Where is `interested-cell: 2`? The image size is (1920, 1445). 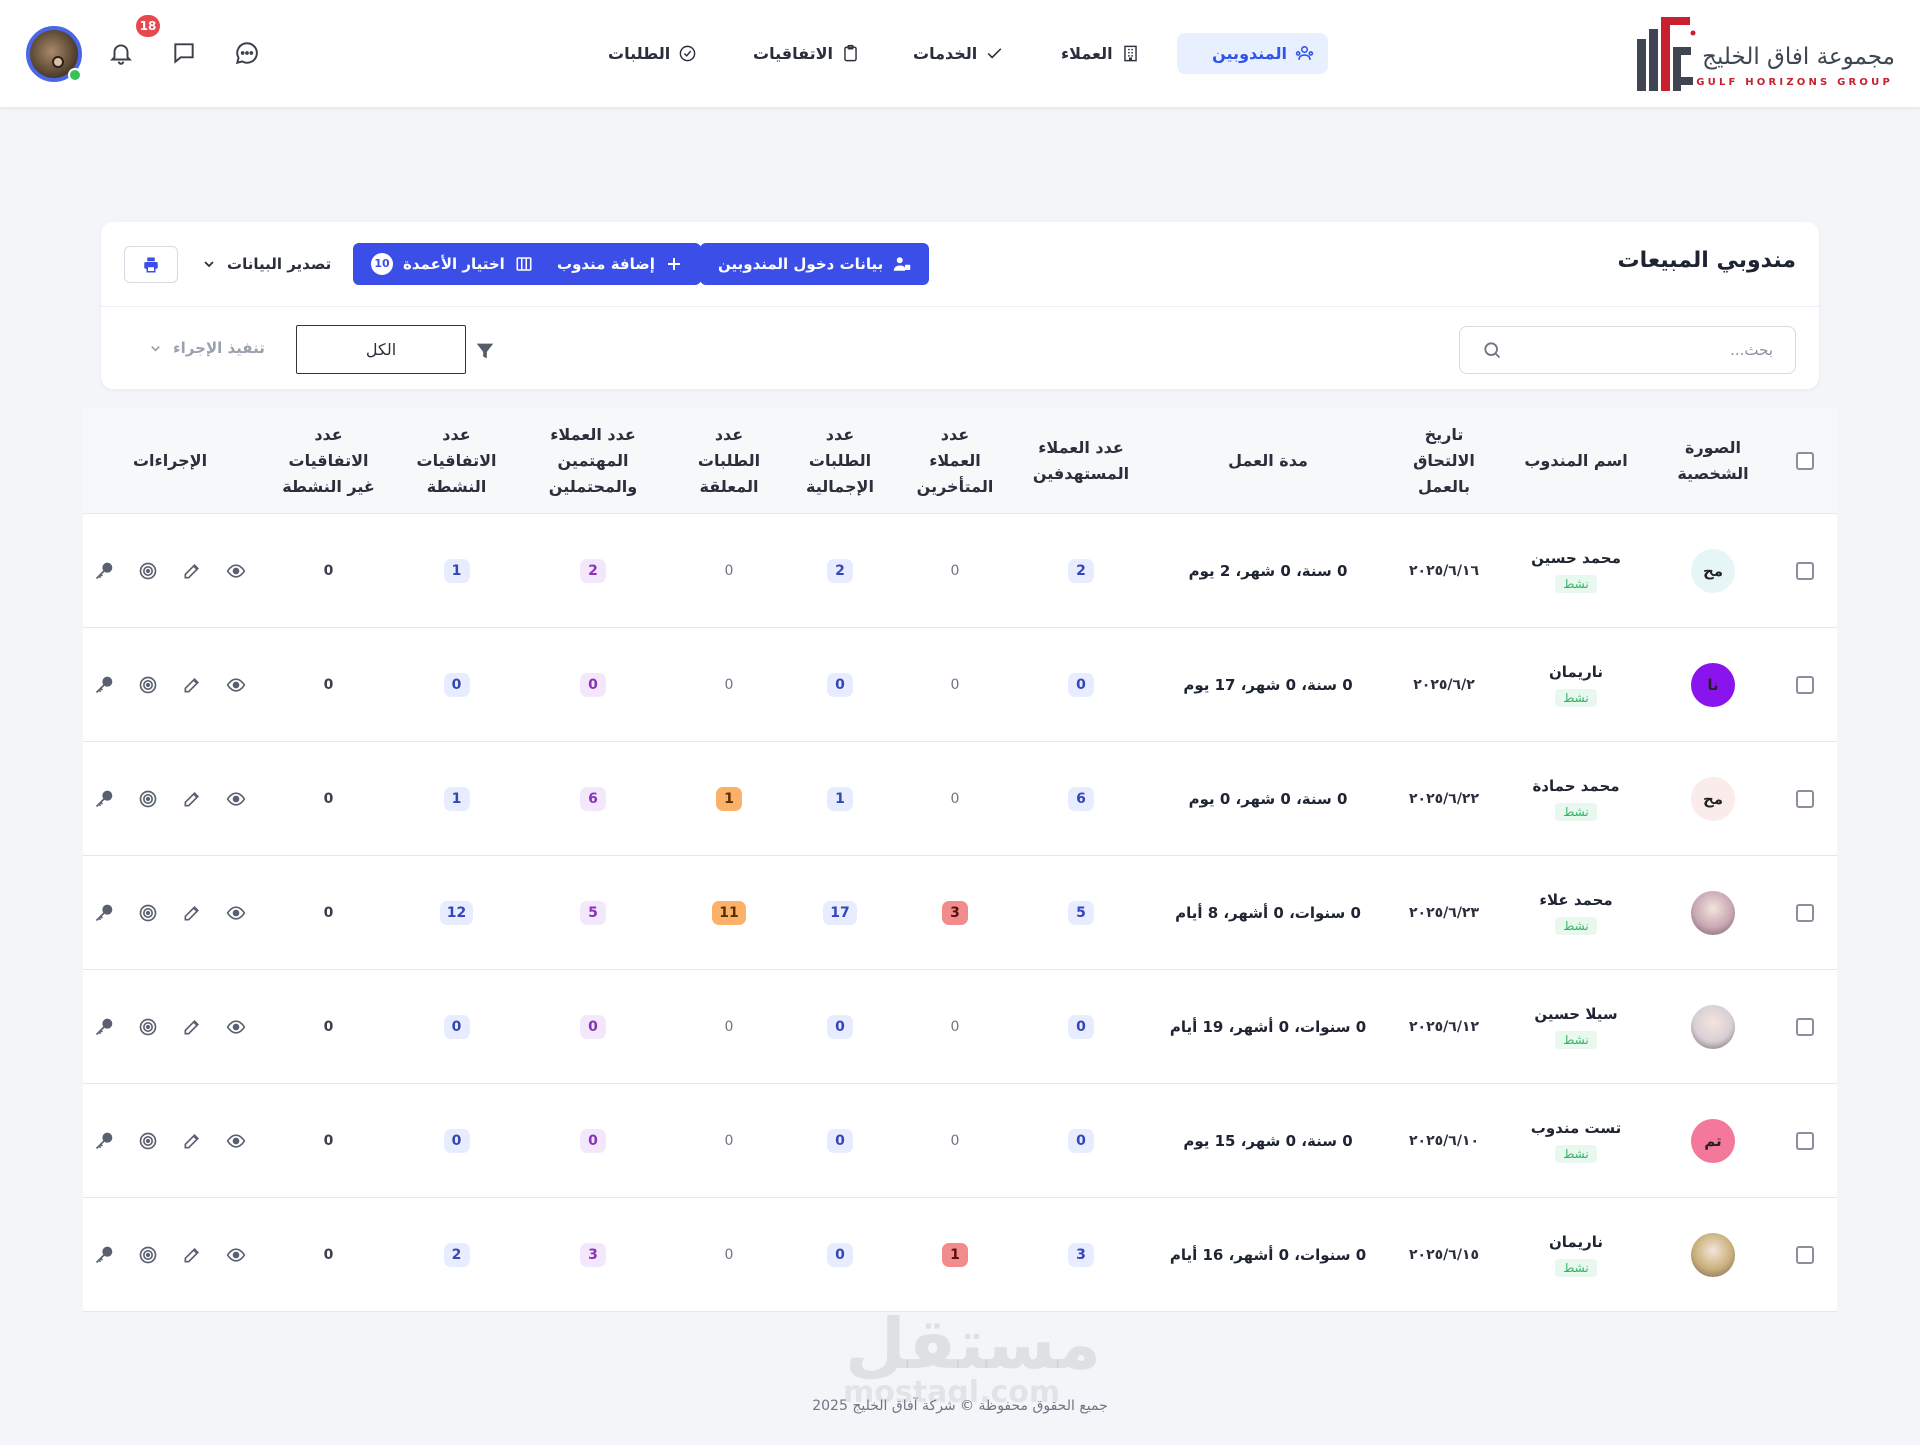
interested-cell: 2 is located at coordinates (593, 570).